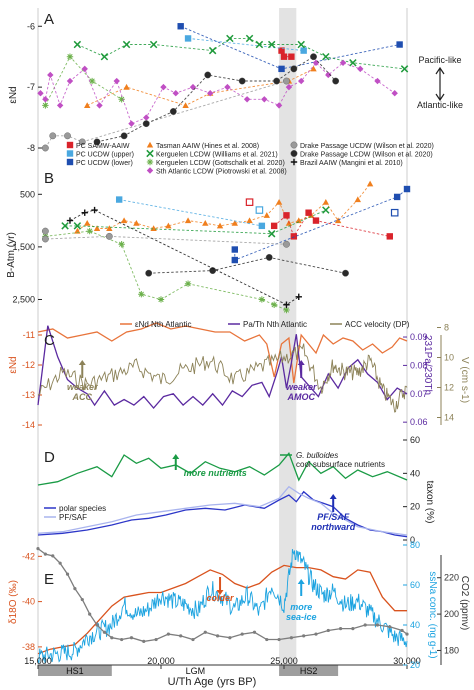  I want to click on panel-letter-e: E, so click(49, 579).